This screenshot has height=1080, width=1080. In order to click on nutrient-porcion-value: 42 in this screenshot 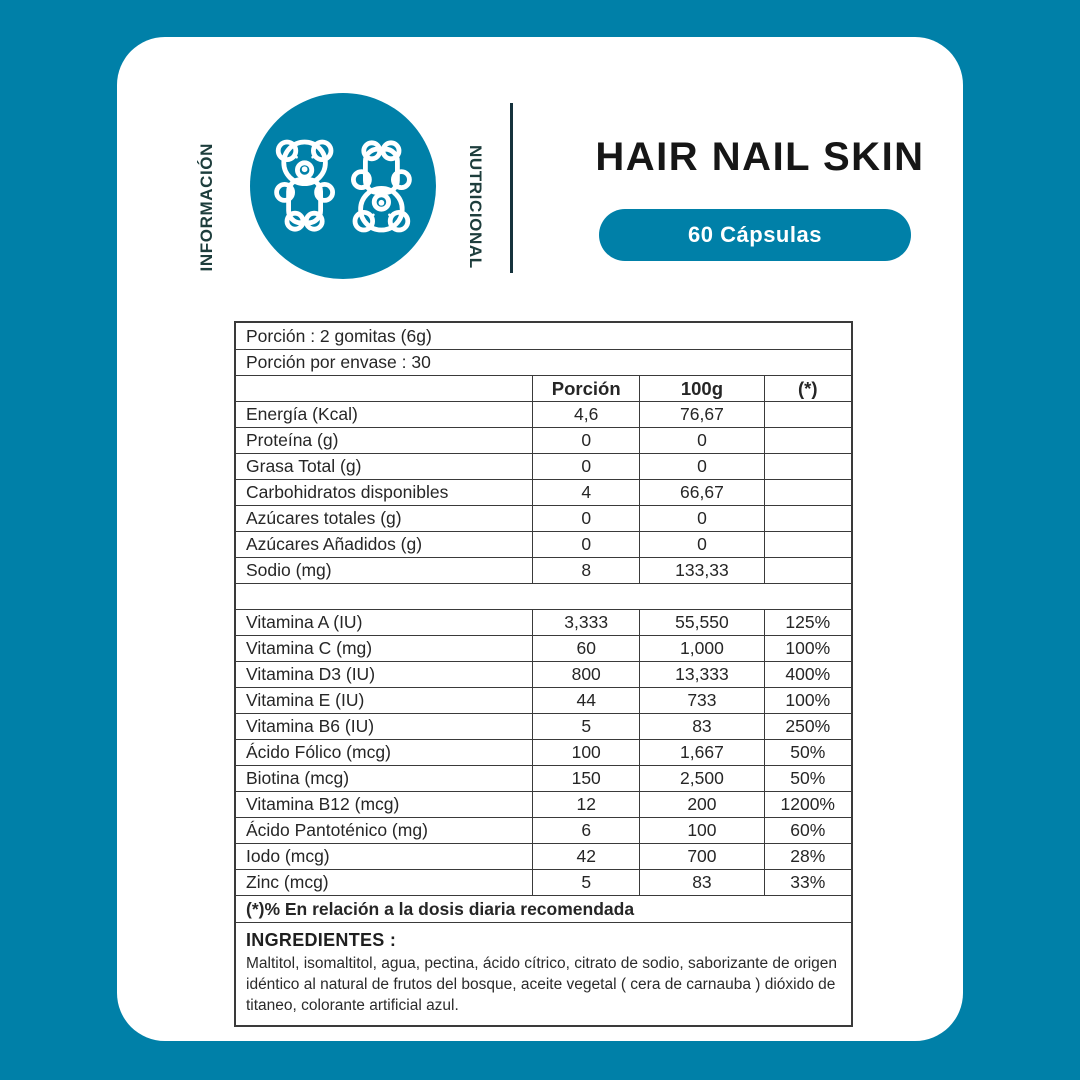, I will do `click(585, 856)`.